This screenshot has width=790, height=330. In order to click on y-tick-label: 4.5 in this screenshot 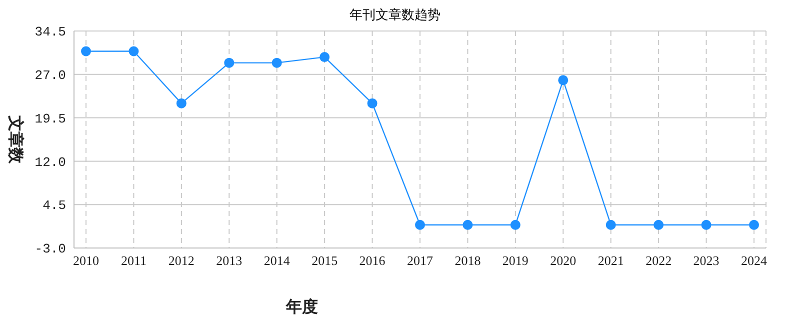, I will do `click(54, 206)`.